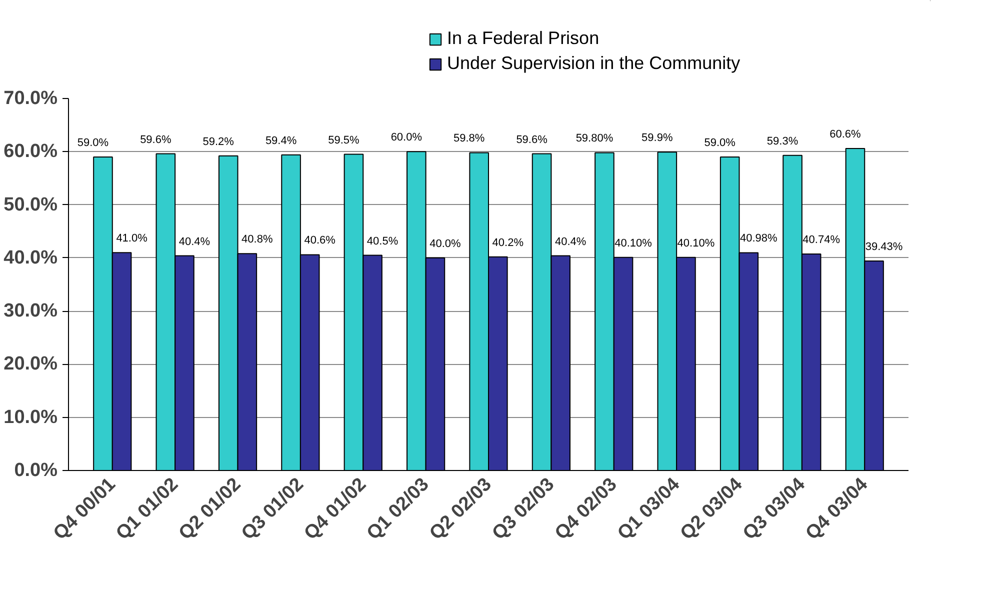 Image resolution: width=984 pixels, height=601 pixels. What do you see at coordinates (31, 311) in the screenshot?
I see `y-tick-label: 30.0%` at bounding box center [31, 311].